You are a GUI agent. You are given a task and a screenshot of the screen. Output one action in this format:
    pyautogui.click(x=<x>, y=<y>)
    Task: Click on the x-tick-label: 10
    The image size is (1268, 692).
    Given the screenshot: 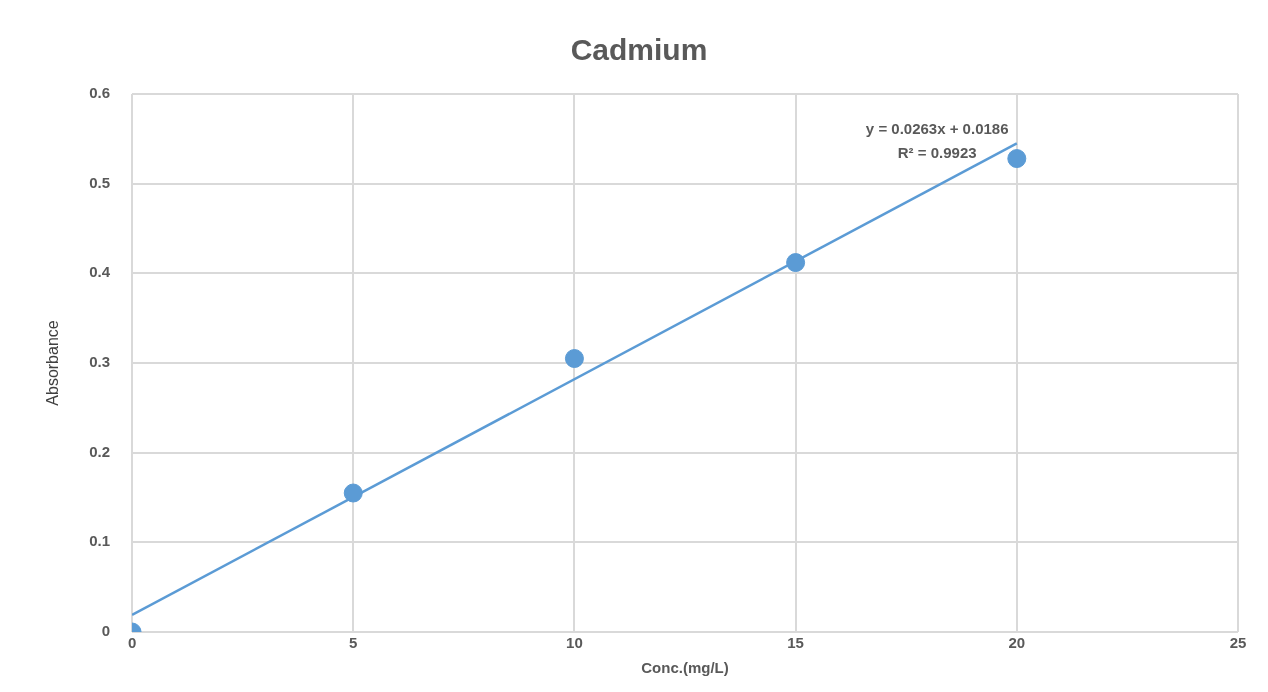 What is the action you would take?
    pyautogui.click(x=574, y=643)
    